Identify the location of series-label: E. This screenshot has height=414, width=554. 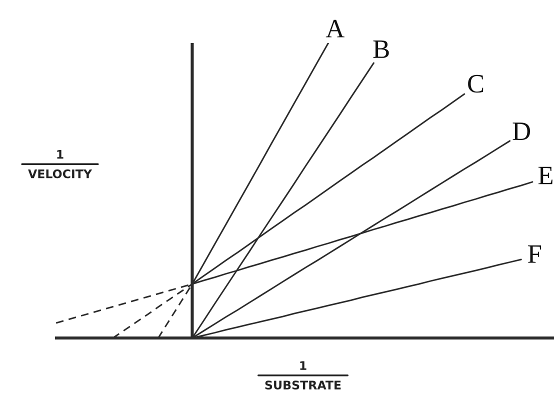
(545, 175).